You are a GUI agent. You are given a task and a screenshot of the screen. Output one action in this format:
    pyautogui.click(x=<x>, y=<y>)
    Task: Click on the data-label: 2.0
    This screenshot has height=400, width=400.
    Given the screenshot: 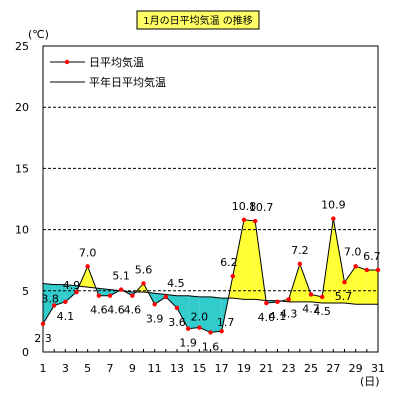 What is the action you would take?
    pyautogui.click(x=200, y=317)
    